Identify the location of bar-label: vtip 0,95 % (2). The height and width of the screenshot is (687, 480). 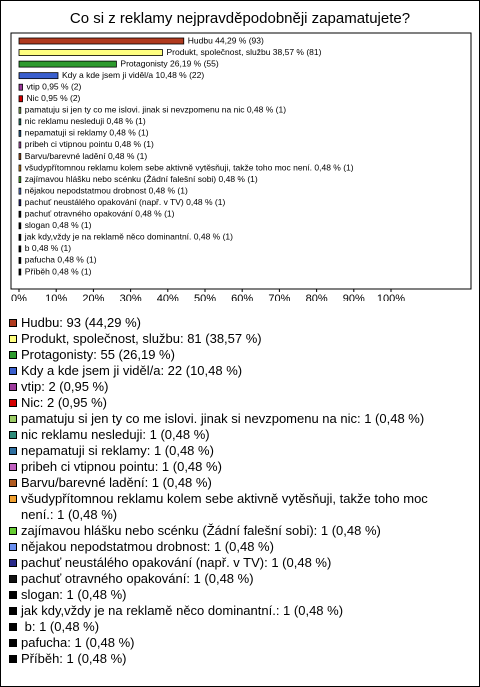
(54, 86).